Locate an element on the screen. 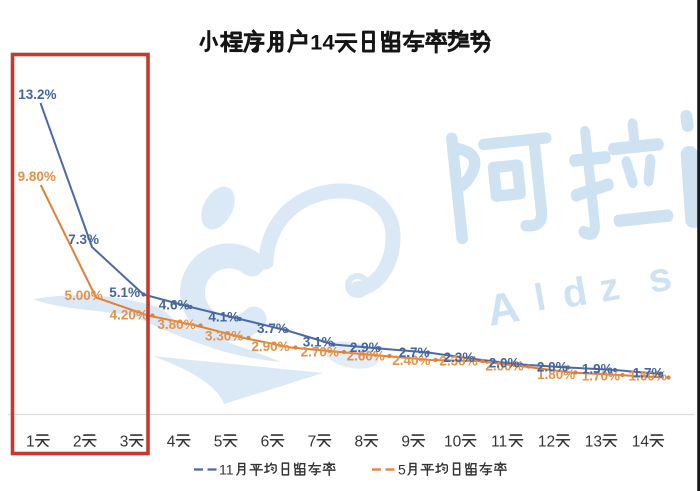 This screenshot has height=491, width=700. svg-text: 2.9% is located at coordinates (365, 347).